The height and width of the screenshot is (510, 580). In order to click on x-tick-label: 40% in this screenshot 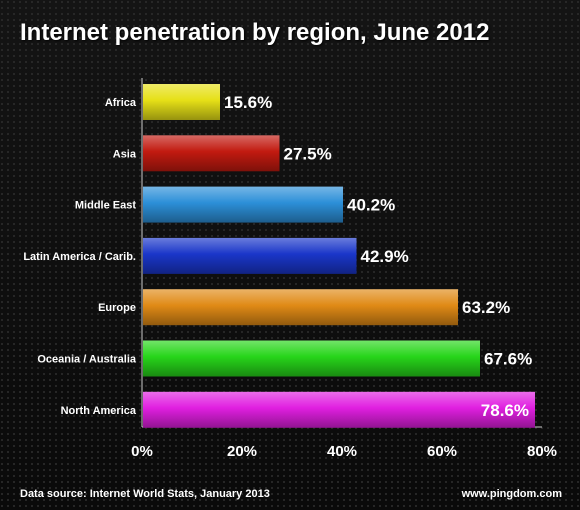, I will do `click(342, 451)`.